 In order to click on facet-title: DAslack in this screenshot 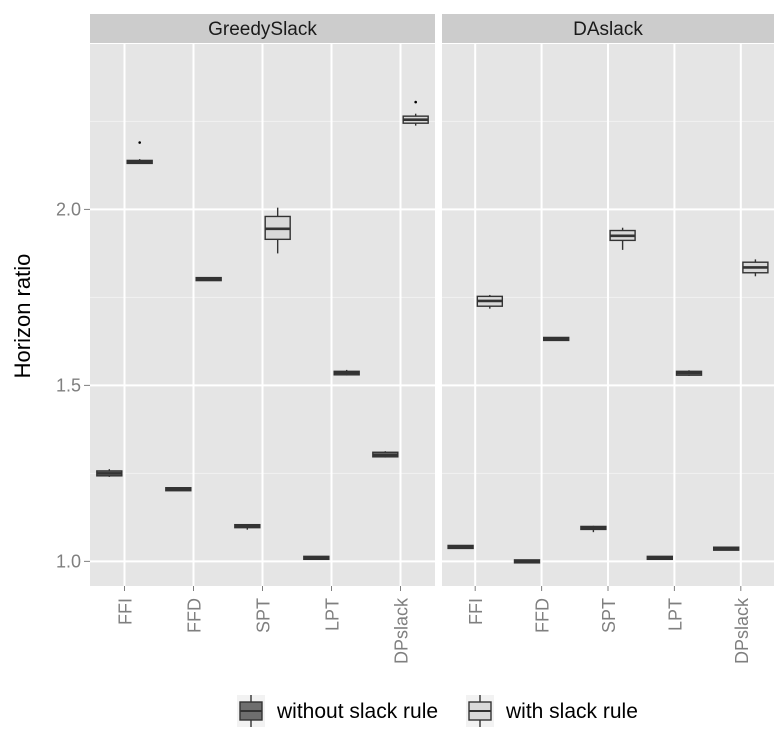, I will do `click(608, 29)`.